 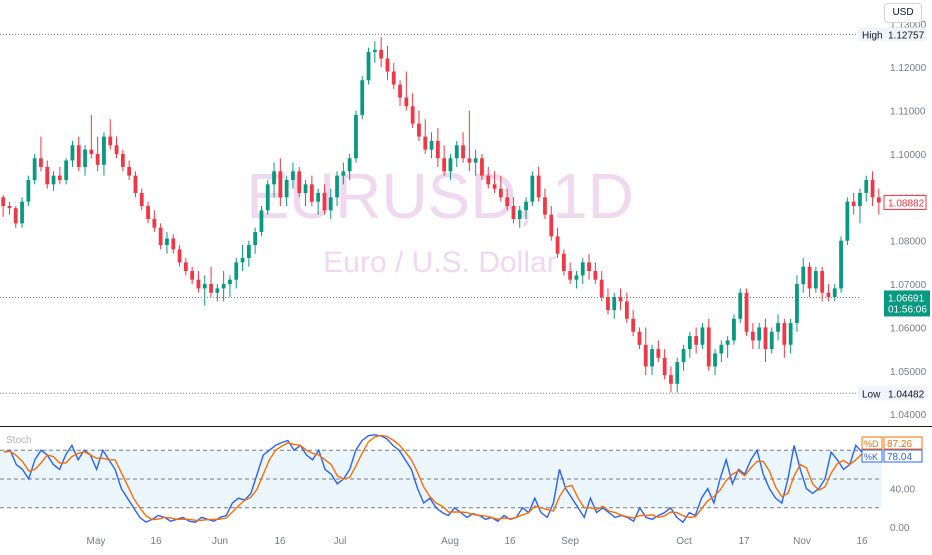 I want to click on high-value-tag-text: 1.12757, so click(x=906, y=35).